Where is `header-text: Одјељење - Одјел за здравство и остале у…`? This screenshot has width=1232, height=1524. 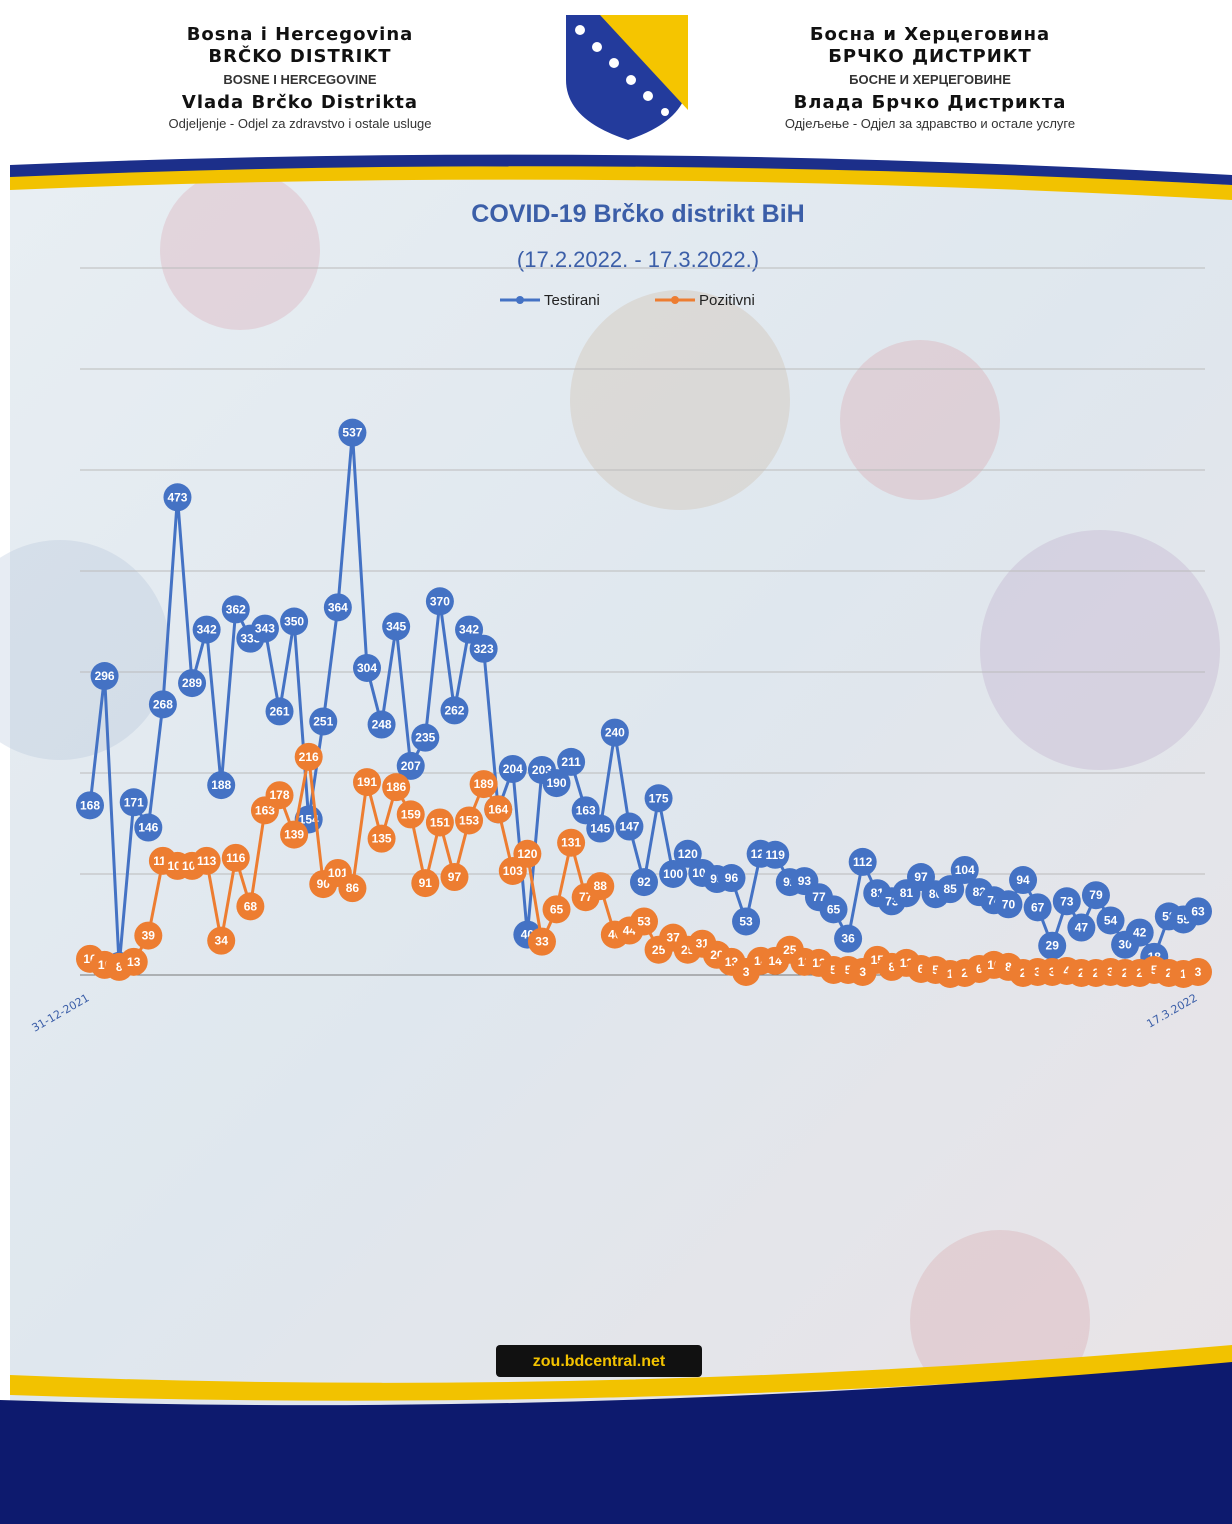 header-text: Одјељење - Одјел за здравство и остале у… is located at coordinates (930, 123).